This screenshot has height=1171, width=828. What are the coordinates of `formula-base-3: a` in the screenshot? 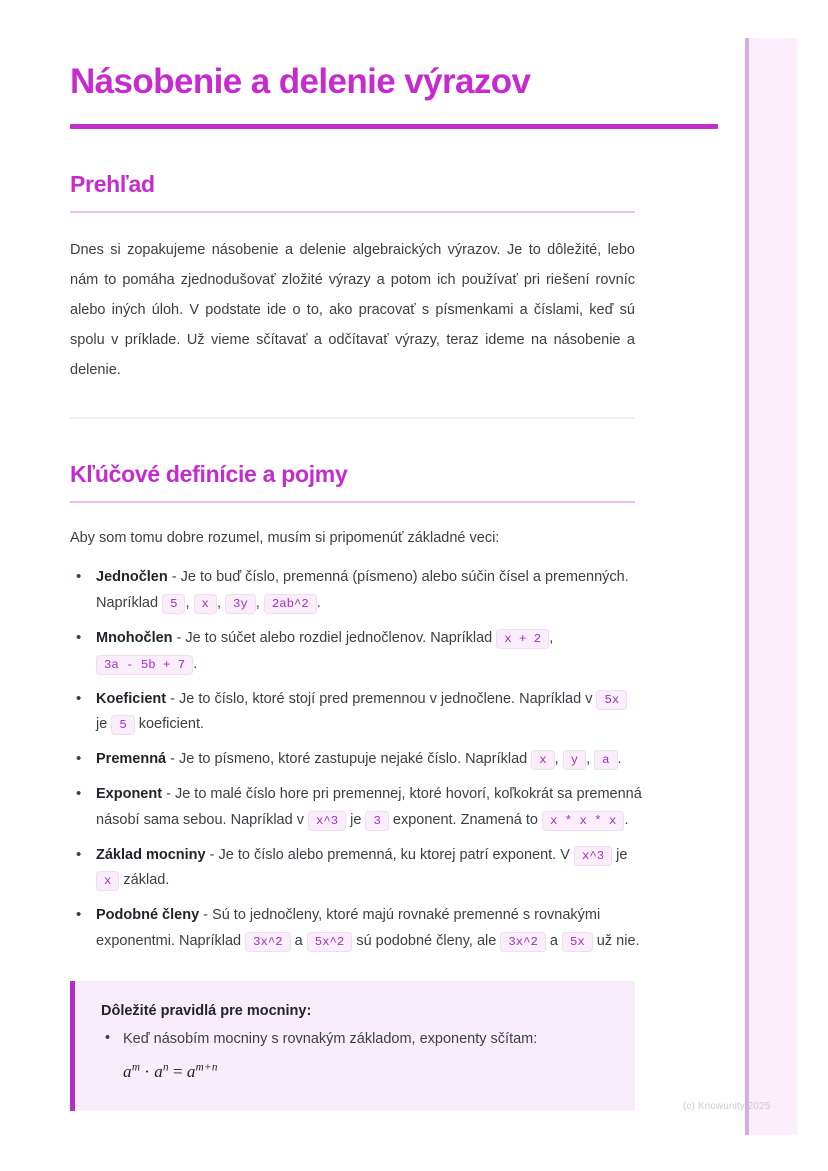 It's located at (191, 1072).